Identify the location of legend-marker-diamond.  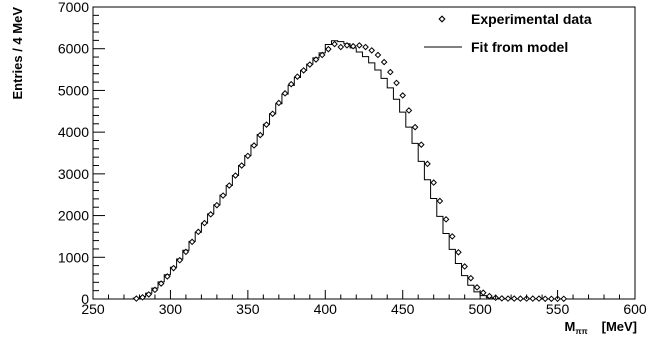
(442, 19).